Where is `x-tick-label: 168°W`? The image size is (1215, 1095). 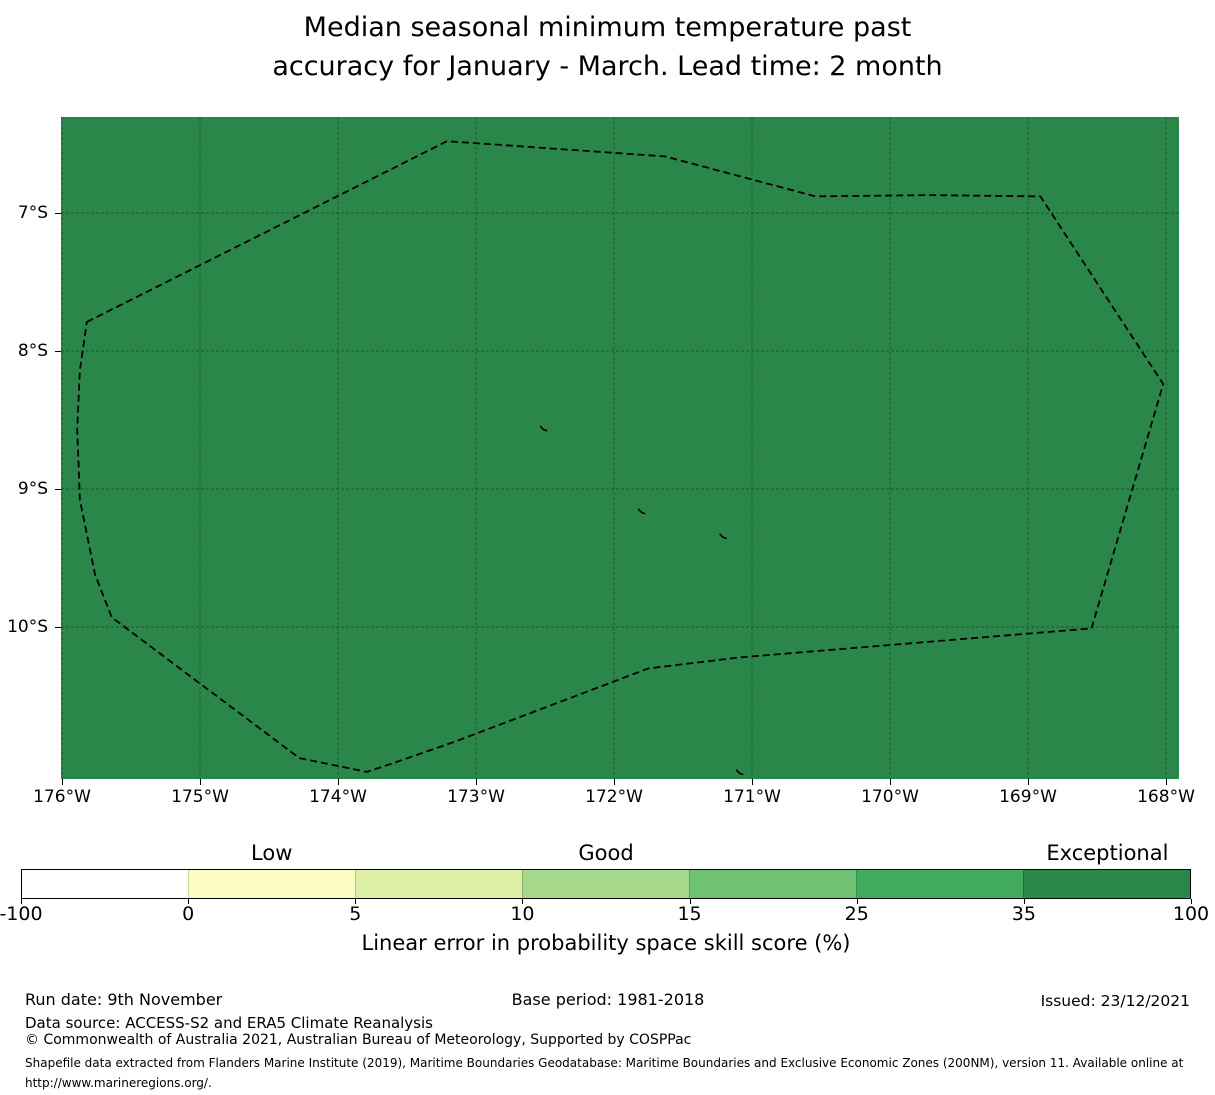 x-tick-label: 168°W is located at coordinates (1166, 797).